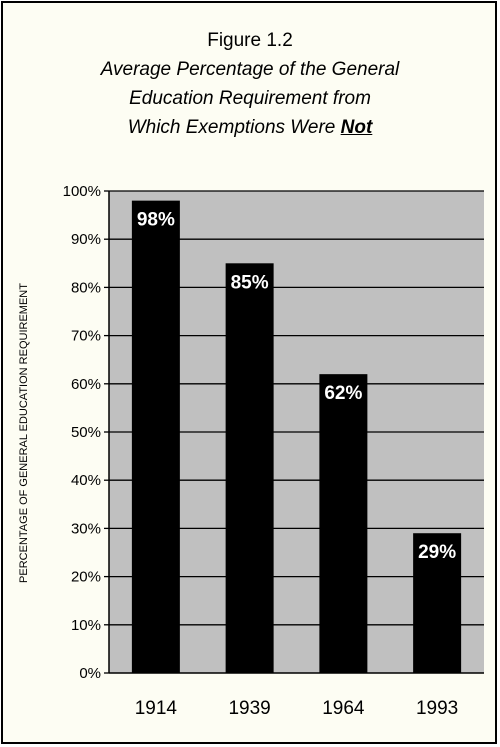  What do you see at coordinates (437, 708) in the screenshot?
I see `x-tick-label: 1993` at bounding box center [437, 708].